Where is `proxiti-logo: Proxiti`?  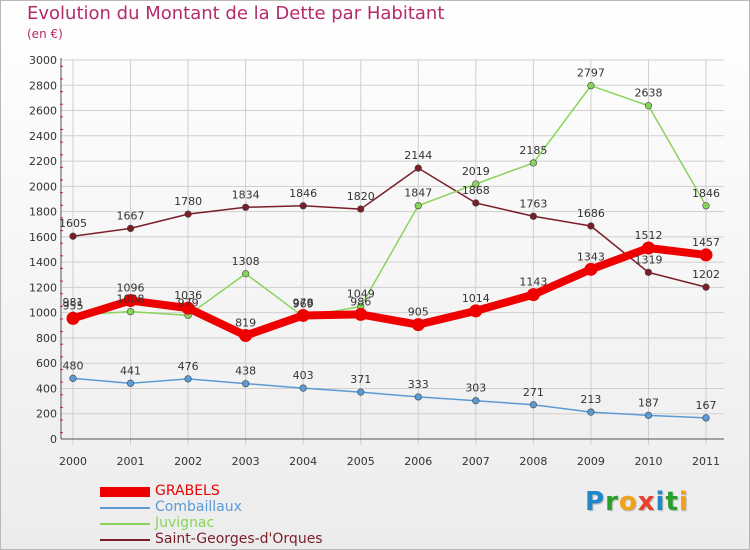
proxiti-logo: Proxiti is located at coordinates (637, 502).